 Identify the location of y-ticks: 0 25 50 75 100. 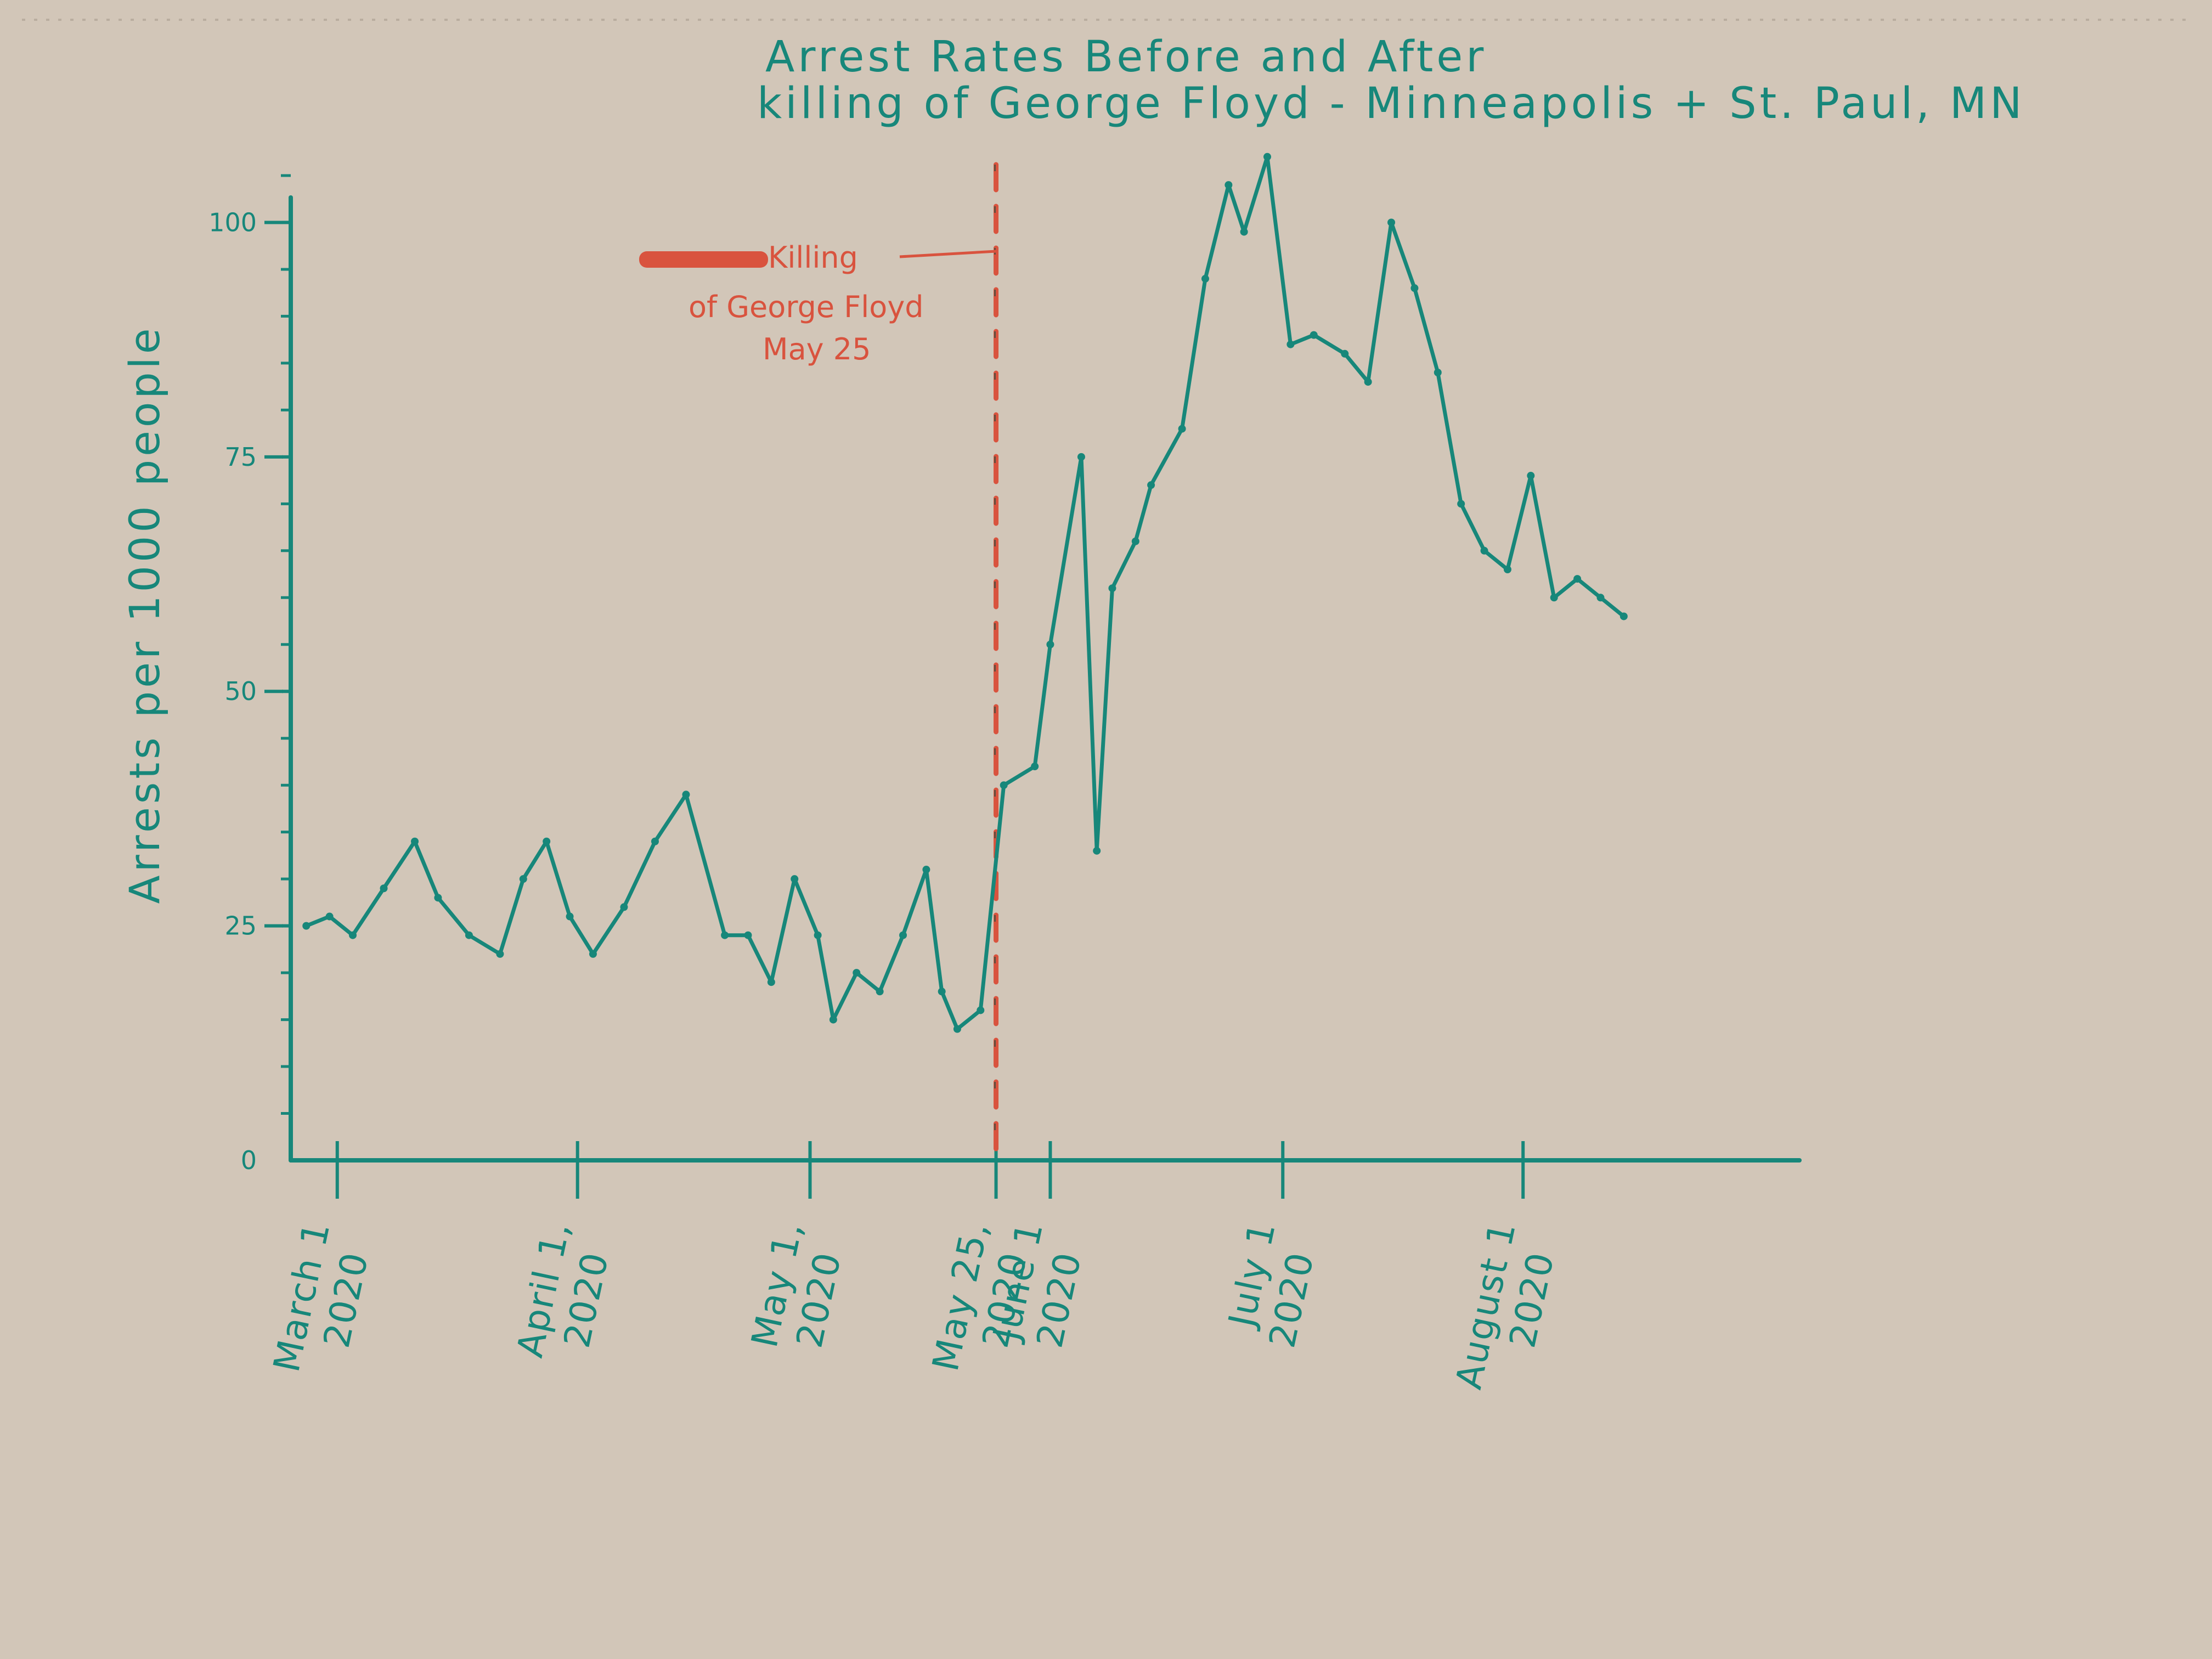
(250, 691).